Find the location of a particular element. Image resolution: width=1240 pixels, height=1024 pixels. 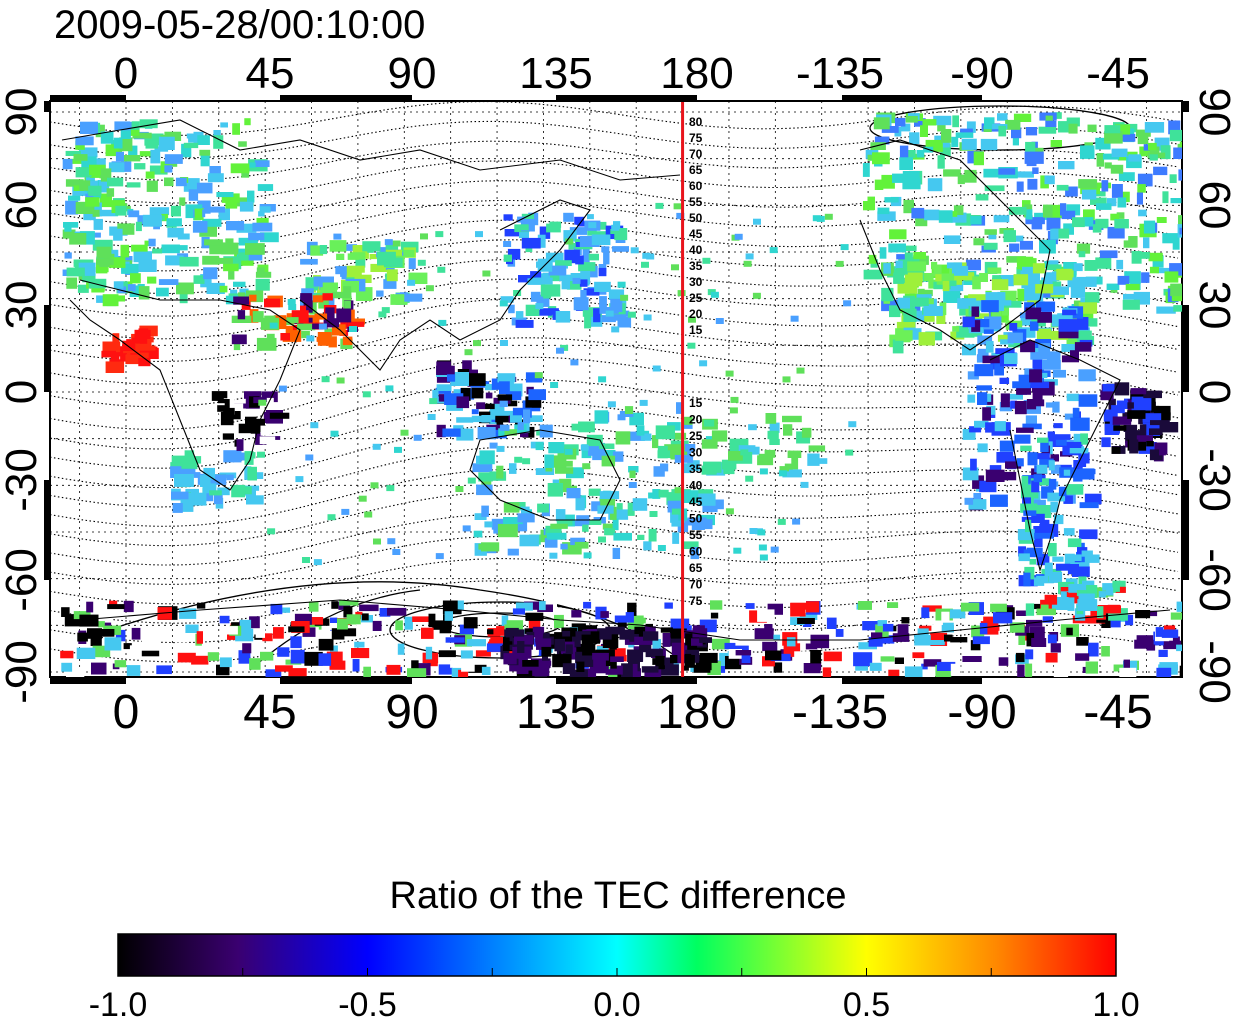

contour-line is located at coordinates (614, 139).